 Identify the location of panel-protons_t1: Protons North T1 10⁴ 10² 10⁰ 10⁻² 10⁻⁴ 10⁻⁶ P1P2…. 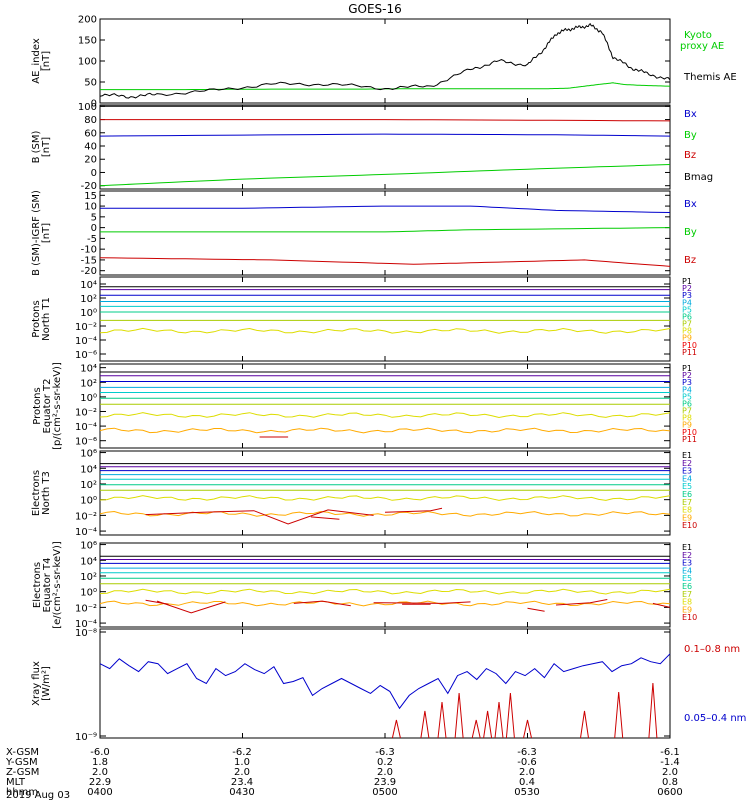
(364, 319).